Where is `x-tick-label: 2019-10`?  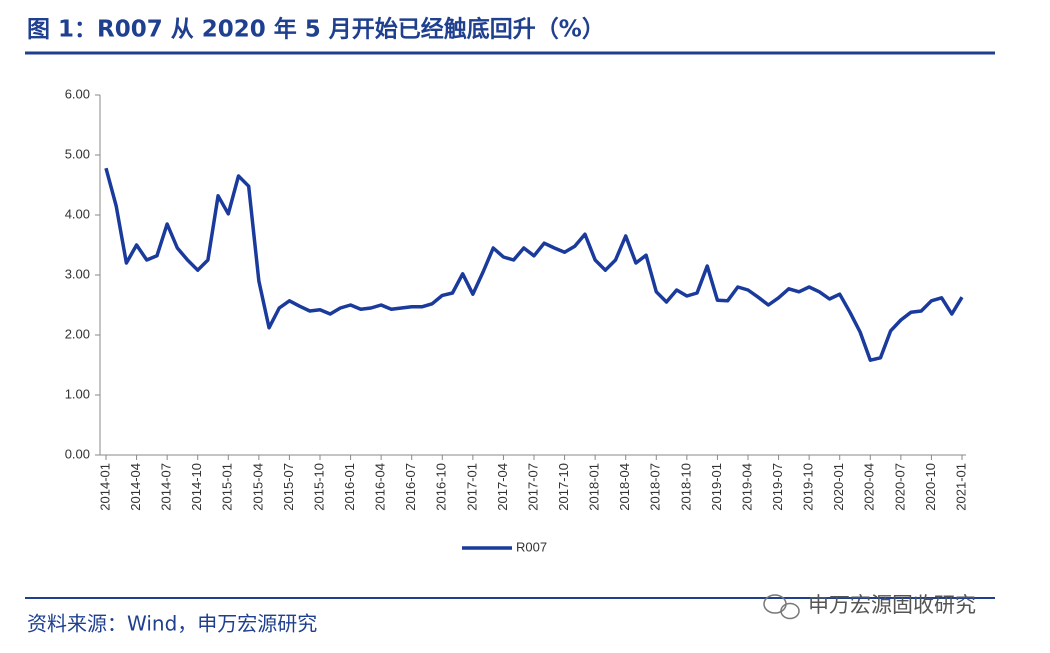
x-tick-label: 2019-10 is located at coordinates (808, 487).